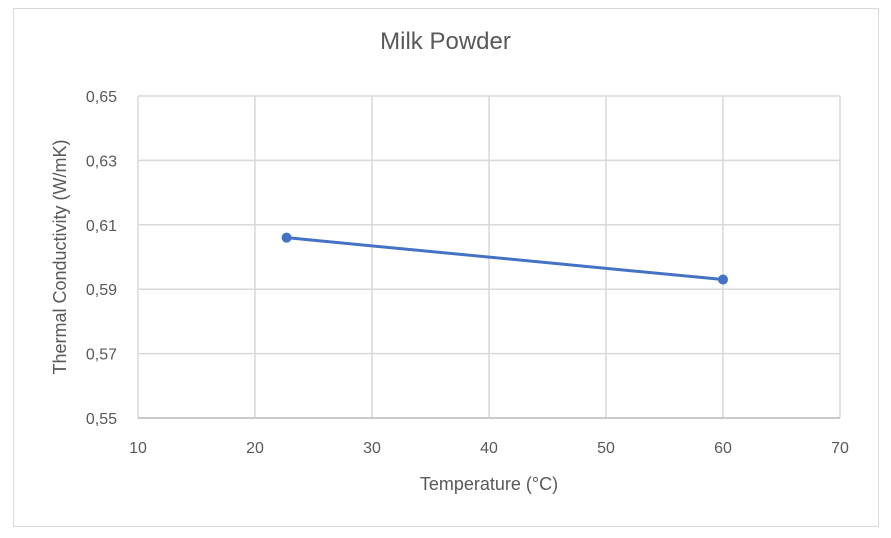 This screenshot has height=538, width=891. Describe the element at coordinates (840, 448) in the screenshot. I see `x-tick-label: 70` at that location.